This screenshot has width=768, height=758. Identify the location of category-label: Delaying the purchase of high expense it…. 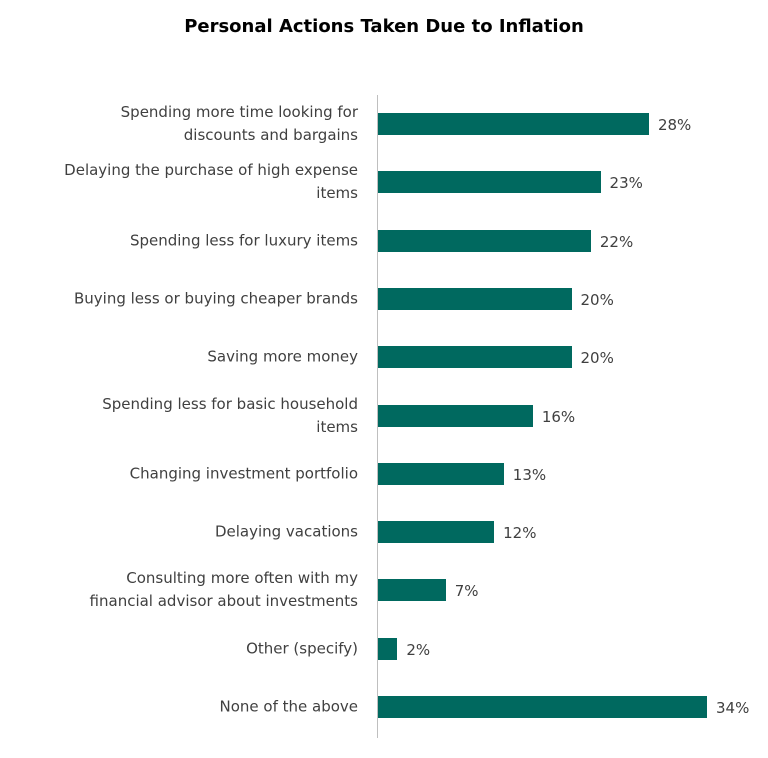
(211, 182).